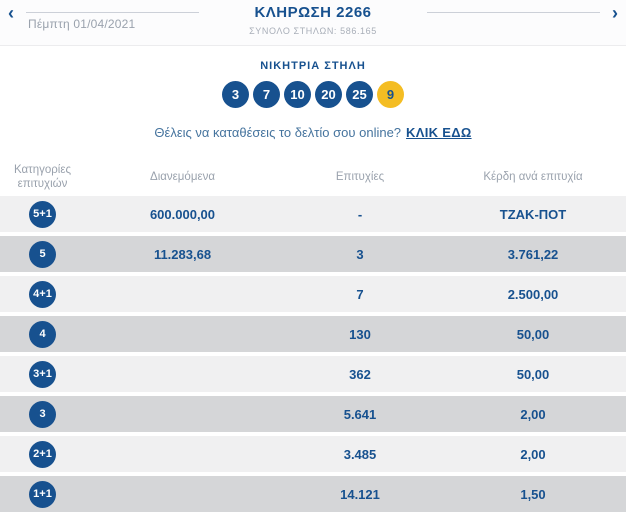 The height and width of the screenshot is (514, 626). What do you see at coordinates (266, 94) in the screenshot?
I see `winning-number-ball: 7` at bounding box center [266, 94].